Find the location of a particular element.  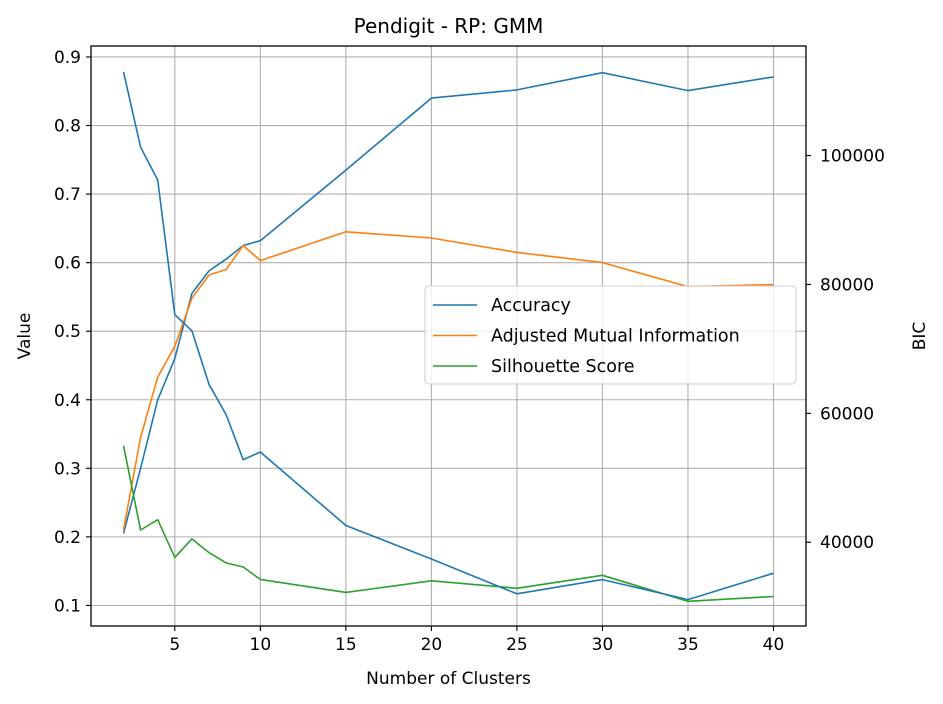

x-axis-label: Number of Clusters is located at coordinates (448, 679).